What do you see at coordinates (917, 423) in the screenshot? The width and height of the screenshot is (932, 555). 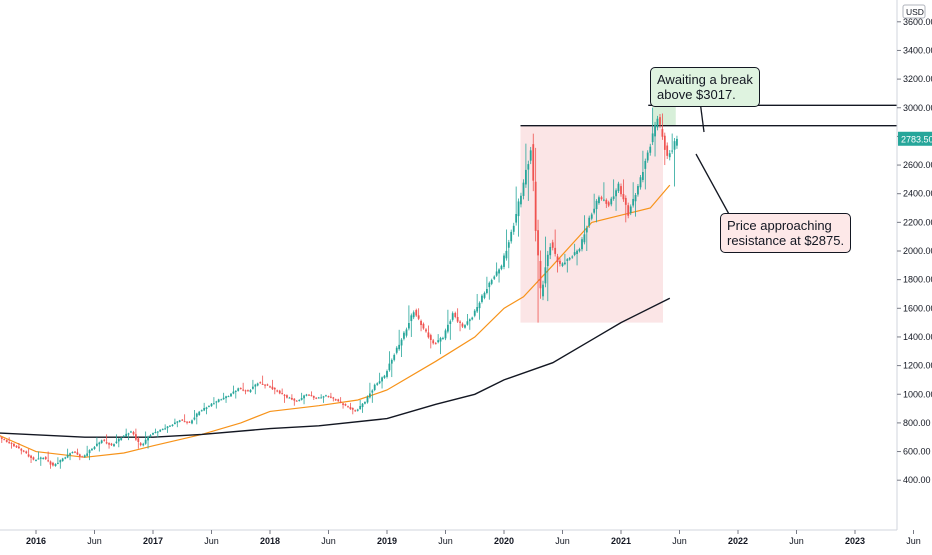 I see `y-tick-label: 800.00` at bounding box center [917, 423].